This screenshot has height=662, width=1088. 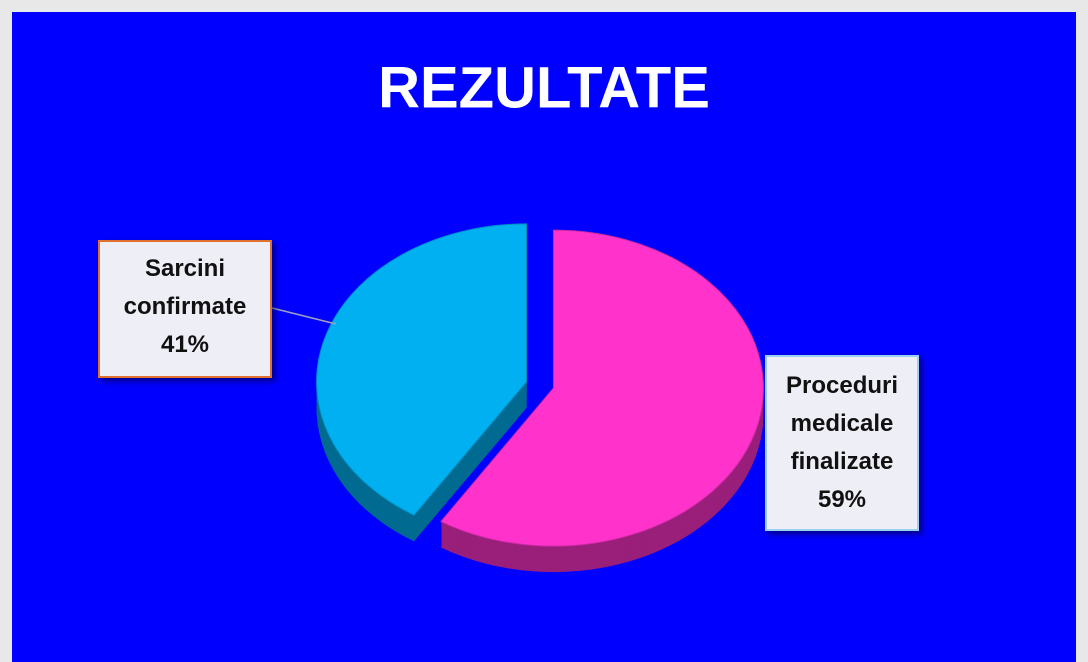 What do you see at coordinates (842, 423) in the screenshot?
I see `label-category: Proceduri medicale finalizate` at bounding box center [842, 423].